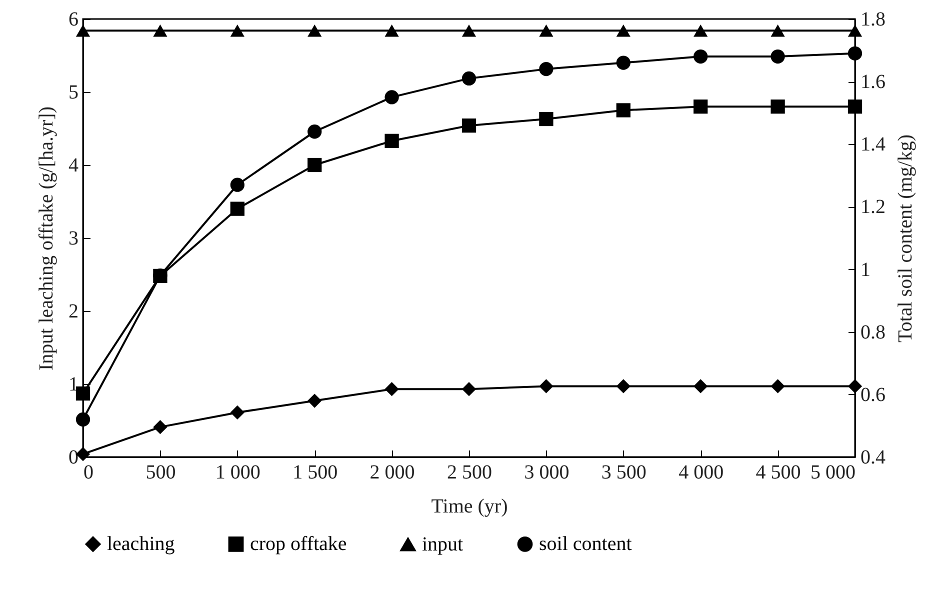 The image size is (937, 590). I want to click on y2-tick-label: 1.6, so click(873, 82).